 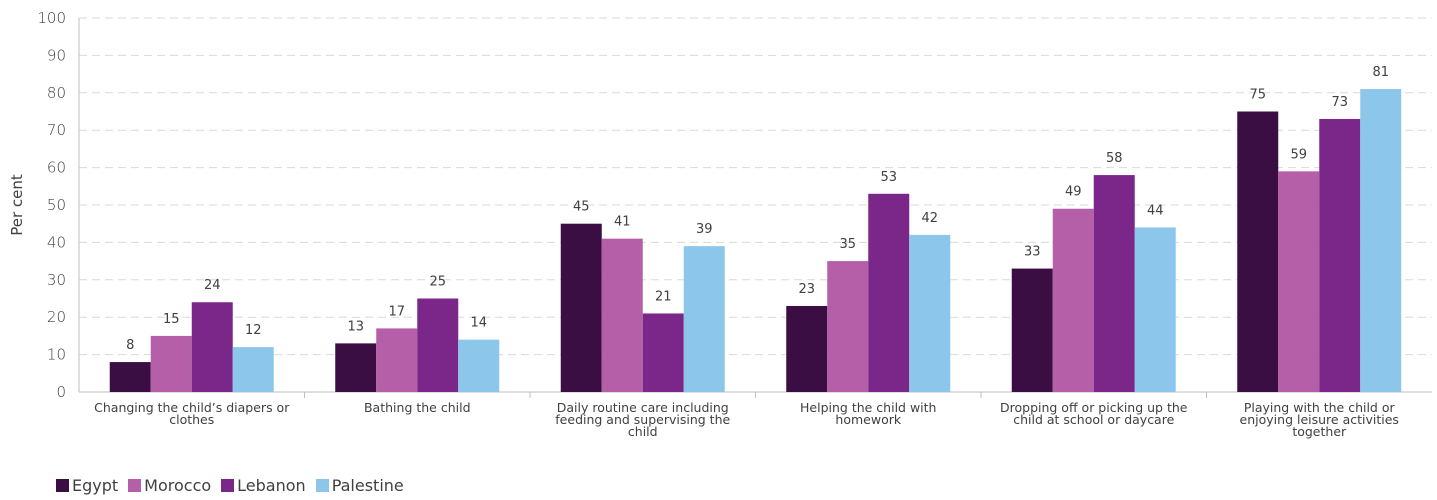 I want to click on data-label: 21, so click(x=663, y=296).